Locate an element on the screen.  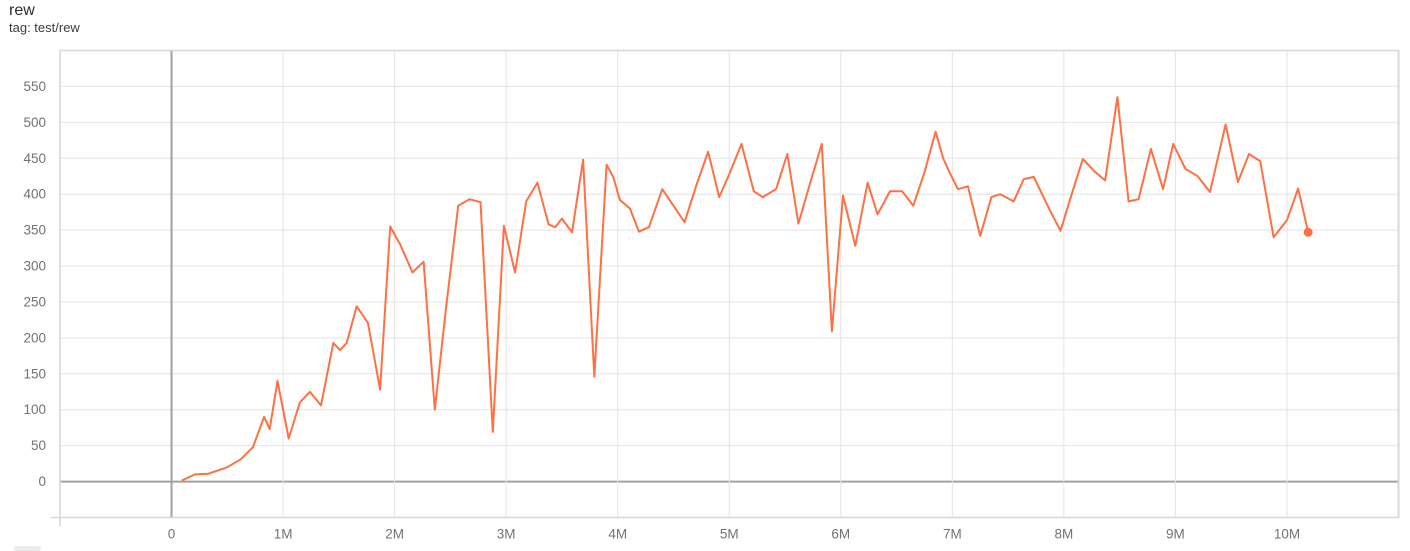
chart-title: rew is located at coordinates (22, 10).